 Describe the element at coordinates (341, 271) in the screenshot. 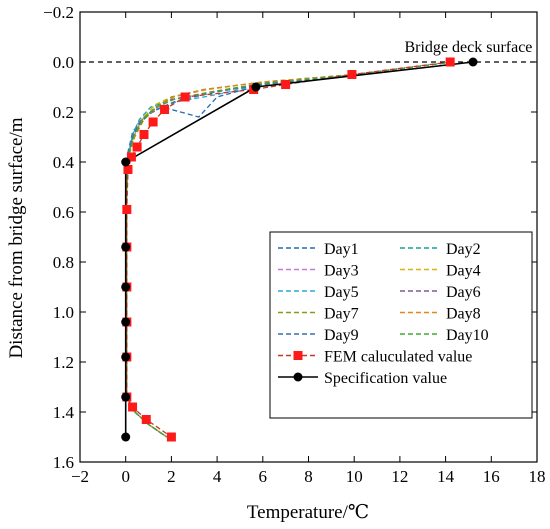

I see `legend-label: Day3` at that location.